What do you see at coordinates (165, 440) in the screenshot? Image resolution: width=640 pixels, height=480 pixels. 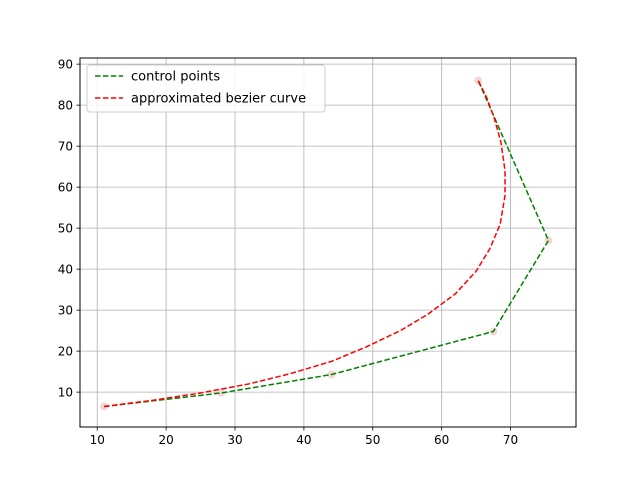 I see `x-tick-label: 20` at bounding box center [165, 440].